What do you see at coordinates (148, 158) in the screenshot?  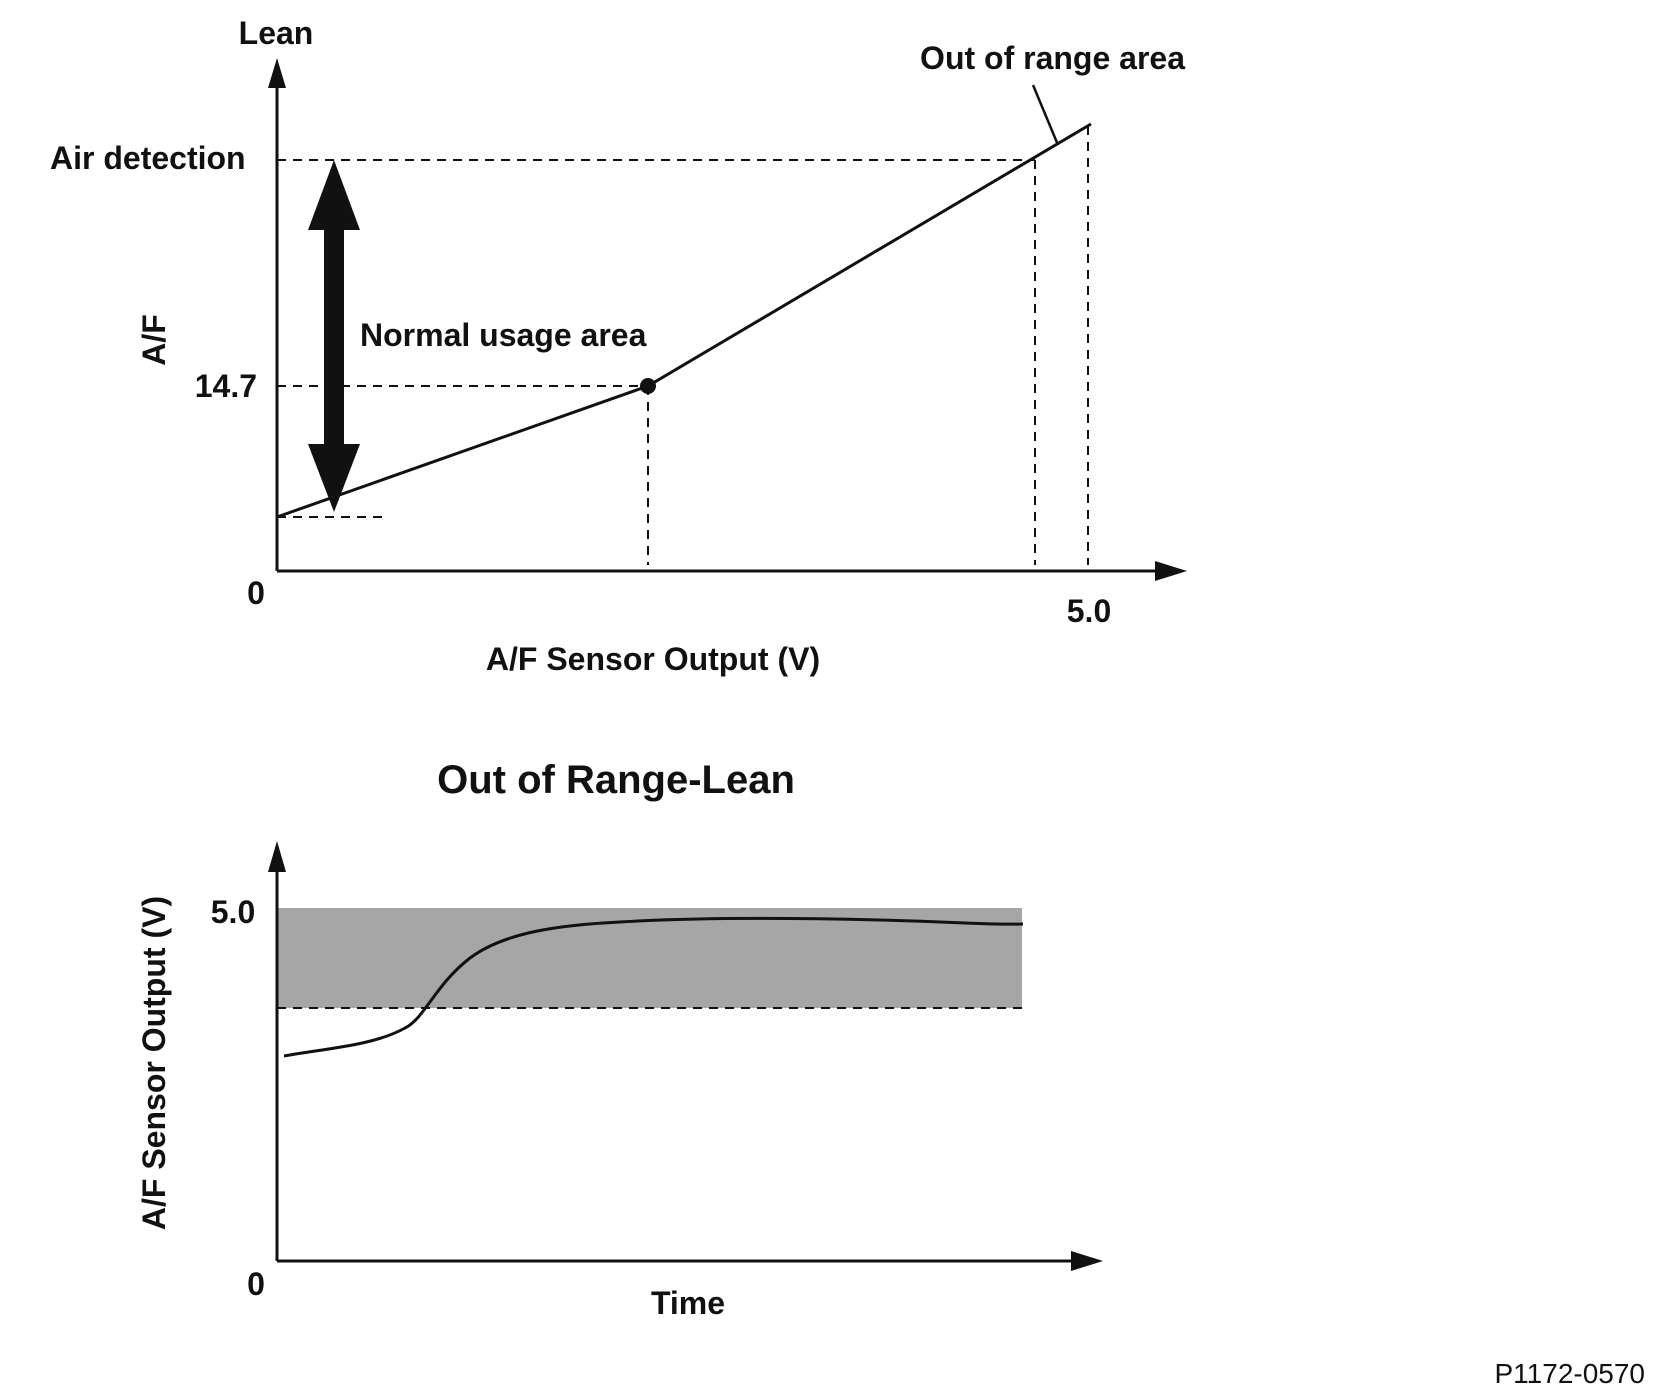 I see `air-detection-label: Air detection` at bounding box center [148, 158].